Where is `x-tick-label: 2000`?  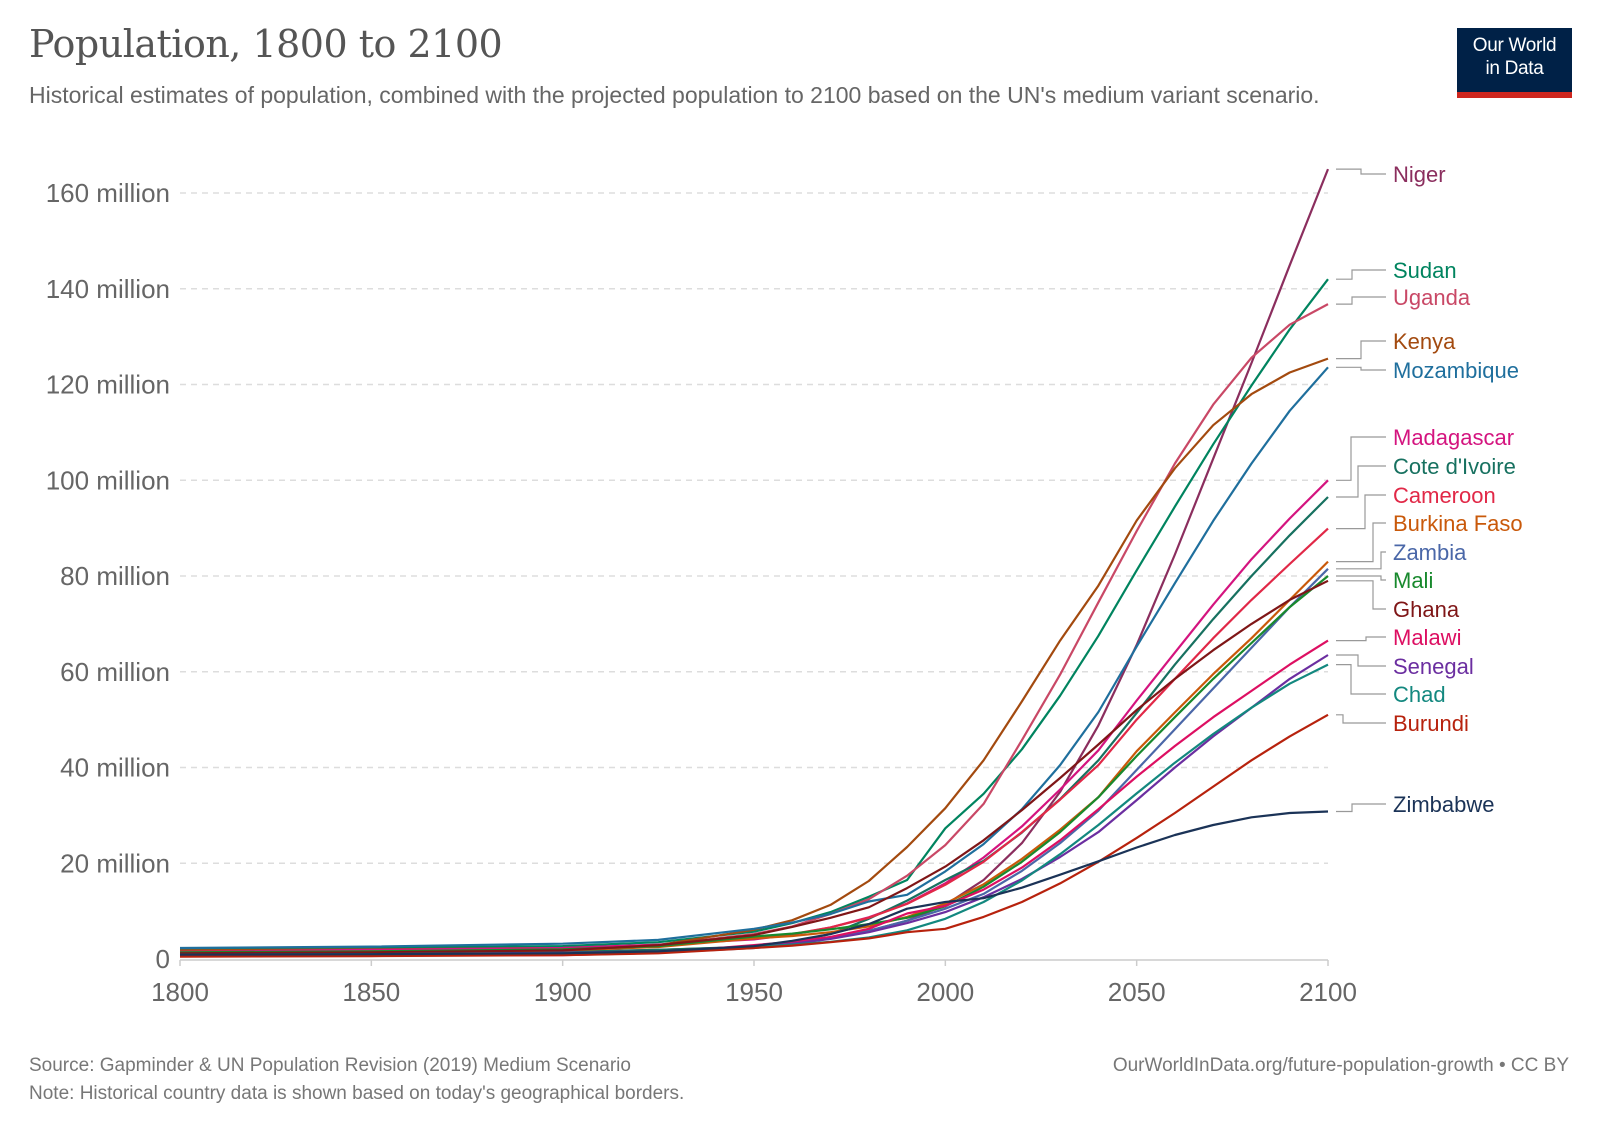
x-tick-label: 2000 is located at coordinates (945, 992).